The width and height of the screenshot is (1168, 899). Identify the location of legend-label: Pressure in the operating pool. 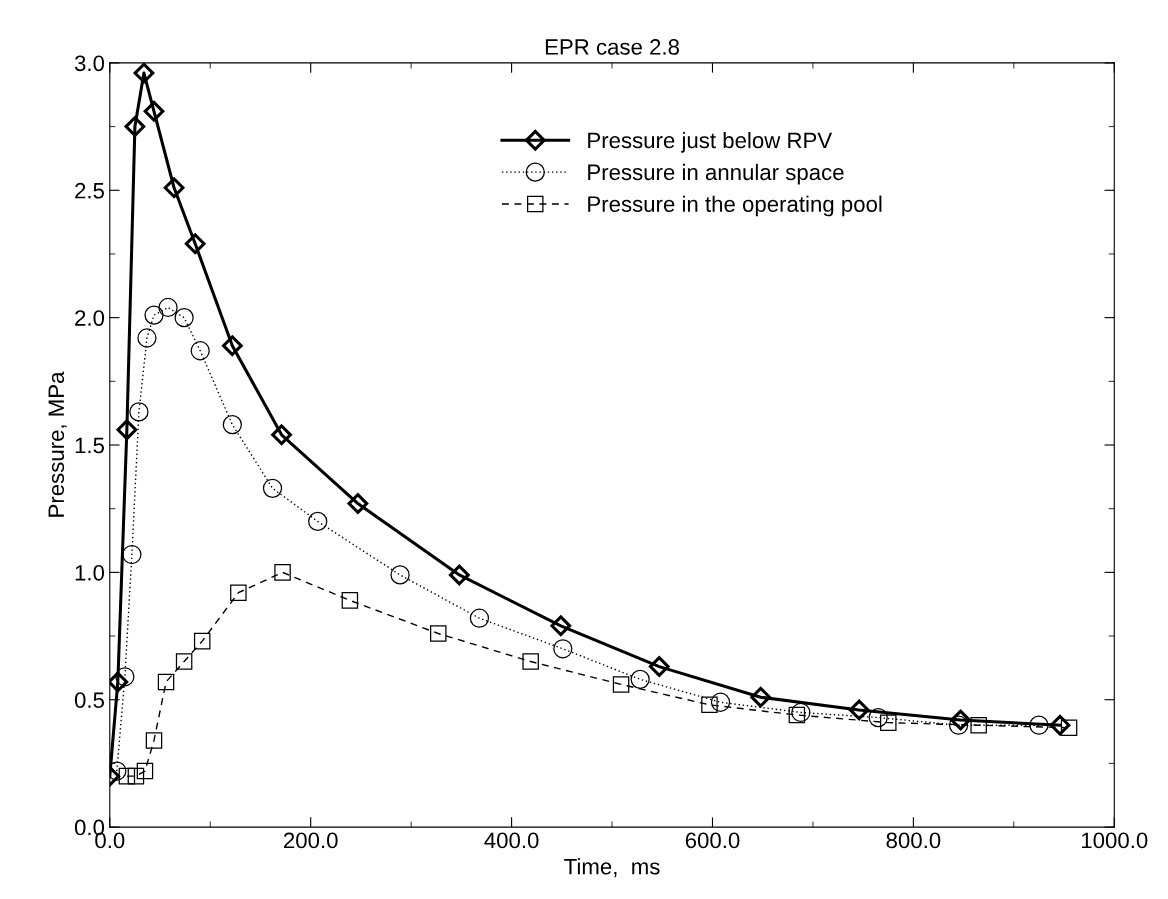
(735, 206).